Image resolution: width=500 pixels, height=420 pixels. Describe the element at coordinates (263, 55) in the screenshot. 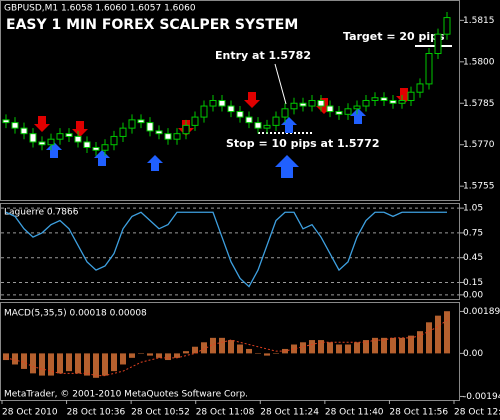

I see `entry-annotation: Entry at 1.5782` at that location.